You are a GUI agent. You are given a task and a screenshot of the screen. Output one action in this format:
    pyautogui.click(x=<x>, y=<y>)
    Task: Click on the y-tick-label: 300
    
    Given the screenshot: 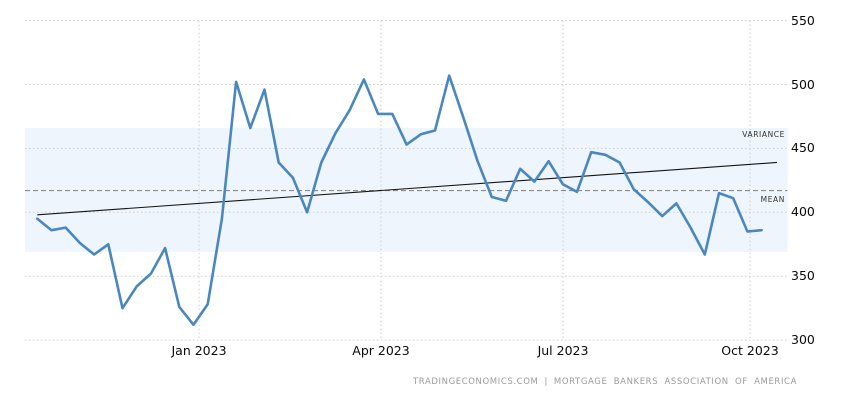 What is the action you would take?
    pyautogui.click(x=803, y=340)
    